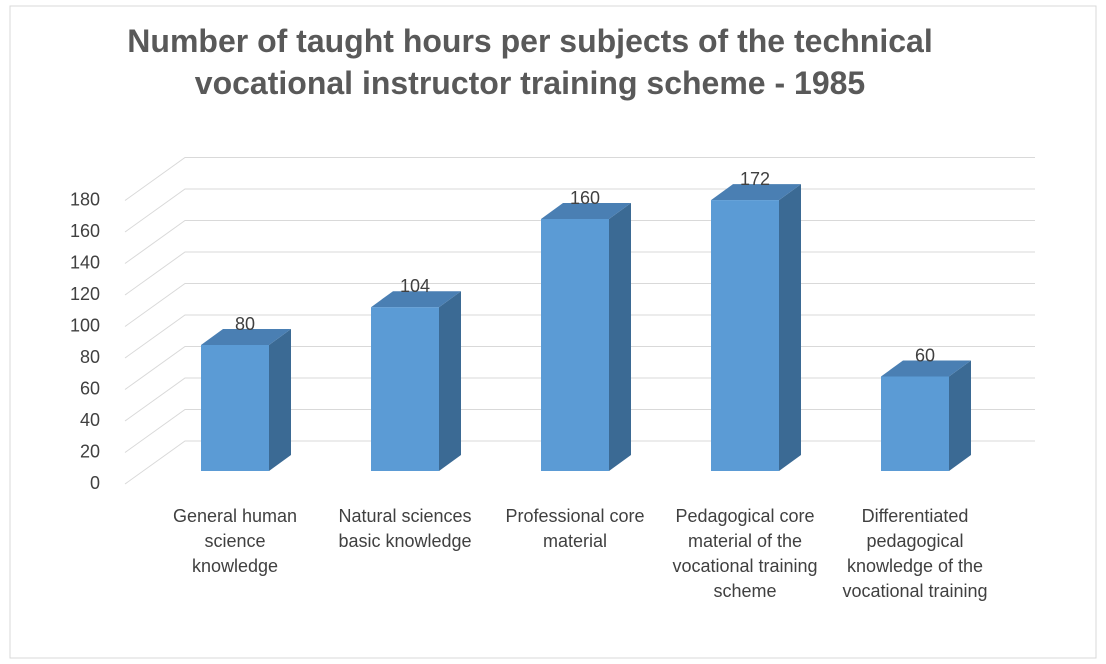 This screenshot has height=664, width=1106. Describe the element at coordinates (85, 199) in the screenshot. I see `y-tick-label: 180` at that location.